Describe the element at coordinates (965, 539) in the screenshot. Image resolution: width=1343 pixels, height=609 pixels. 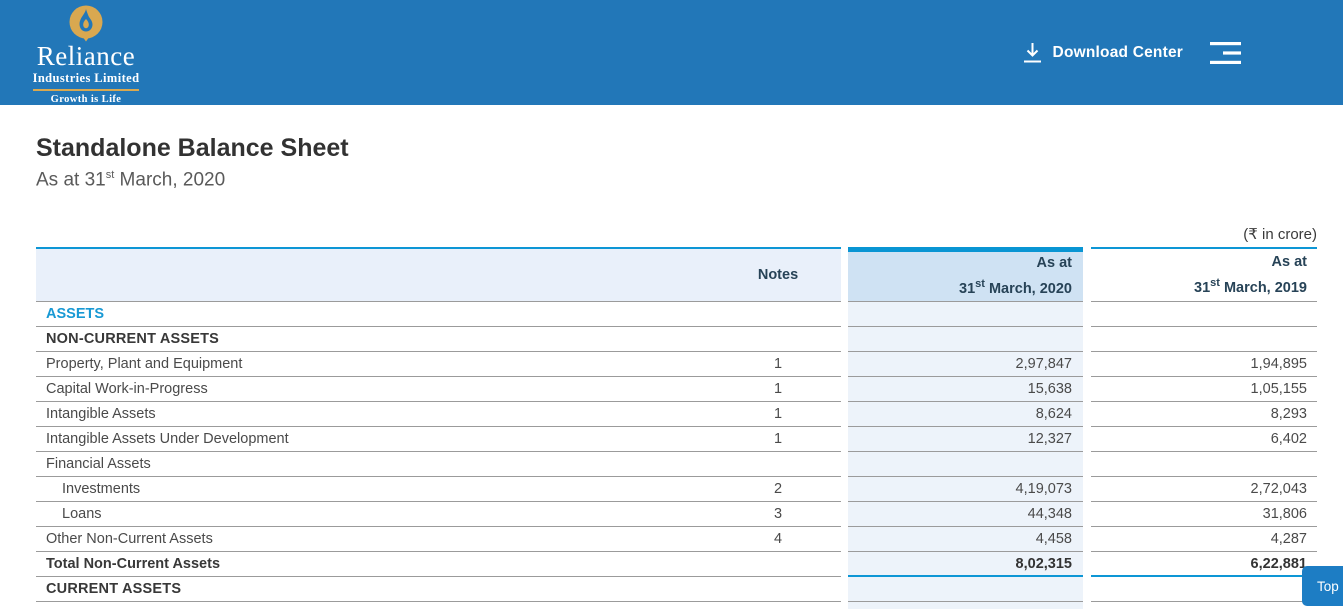
I see `row-value-2020: 4,458` at that location.